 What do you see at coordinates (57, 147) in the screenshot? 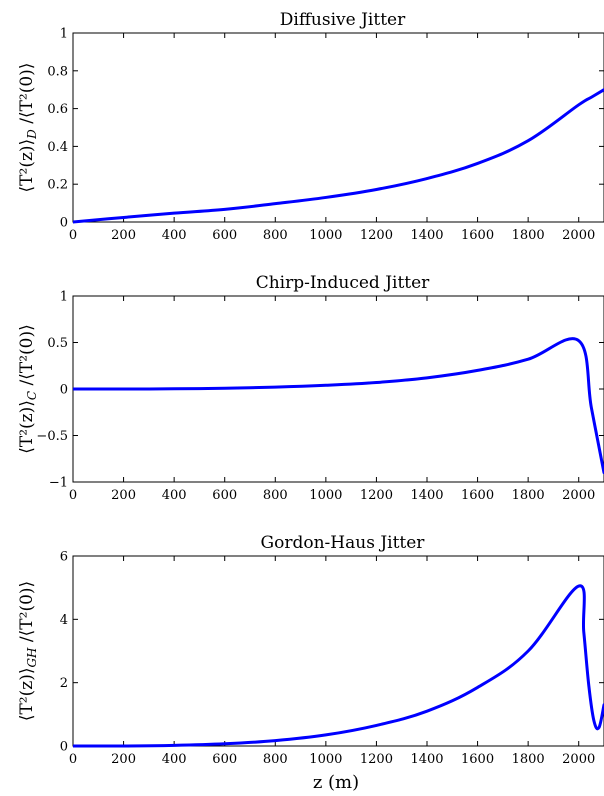
I see `y-tick-label: 0.4` at bounding box center [57, 147].